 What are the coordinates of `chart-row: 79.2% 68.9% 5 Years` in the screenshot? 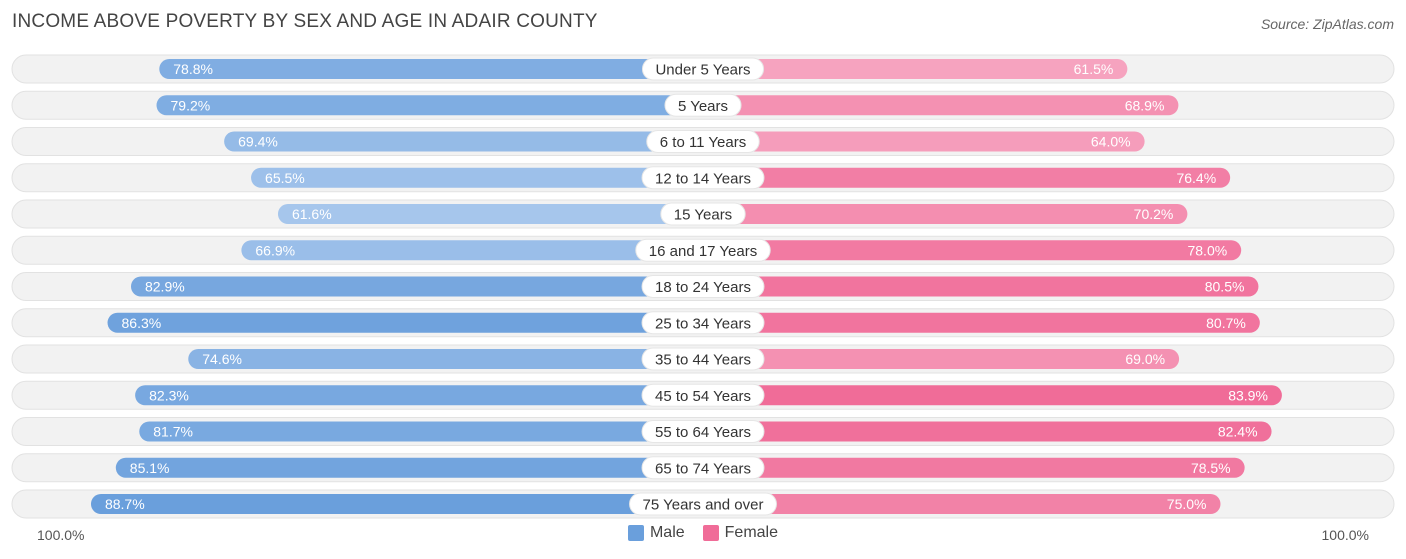 It's located at (703, 105).